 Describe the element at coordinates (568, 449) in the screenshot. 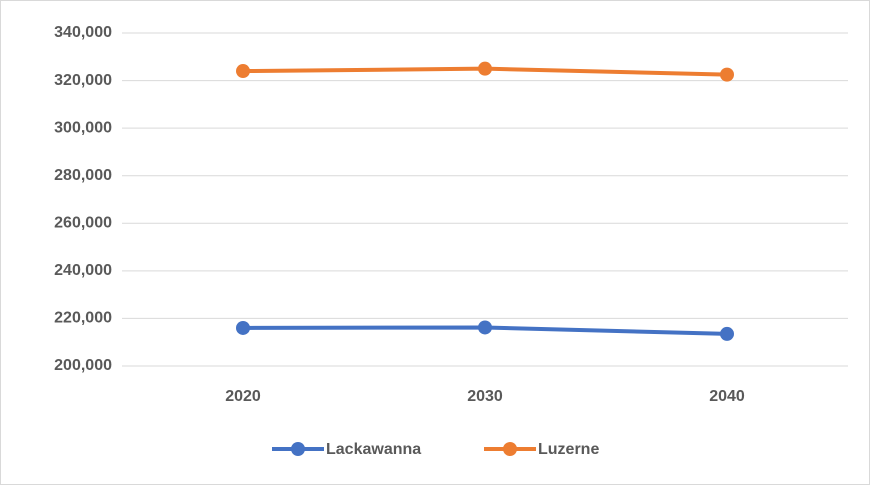

I see `legend-label: Luzerne` at that location.